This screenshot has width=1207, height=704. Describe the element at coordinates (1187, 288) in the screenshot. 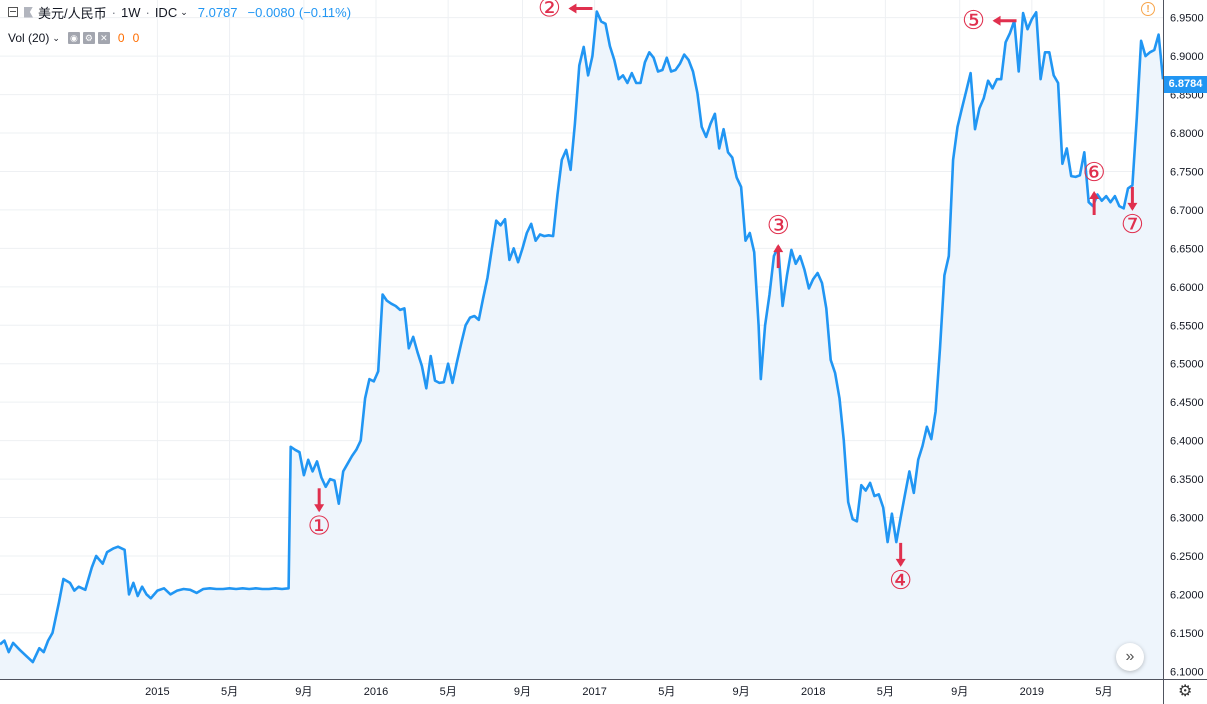

I see `y-tick-label: 6.6000` at that location.